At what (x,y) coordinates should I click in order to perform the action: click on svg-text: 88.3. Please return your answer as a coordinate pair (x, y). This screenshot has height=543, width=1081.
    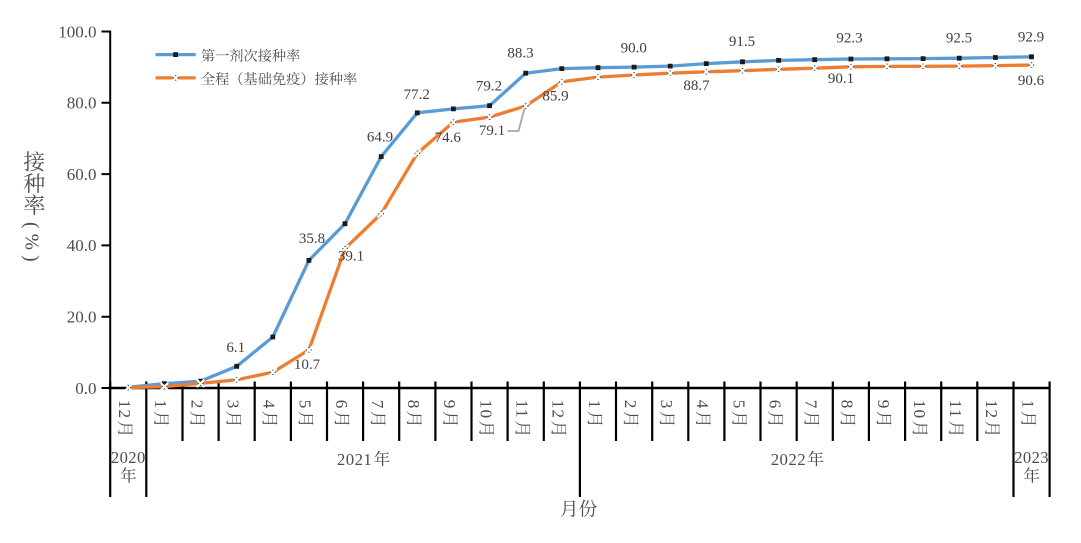
    Looking at the image, I should click on (520, 54).